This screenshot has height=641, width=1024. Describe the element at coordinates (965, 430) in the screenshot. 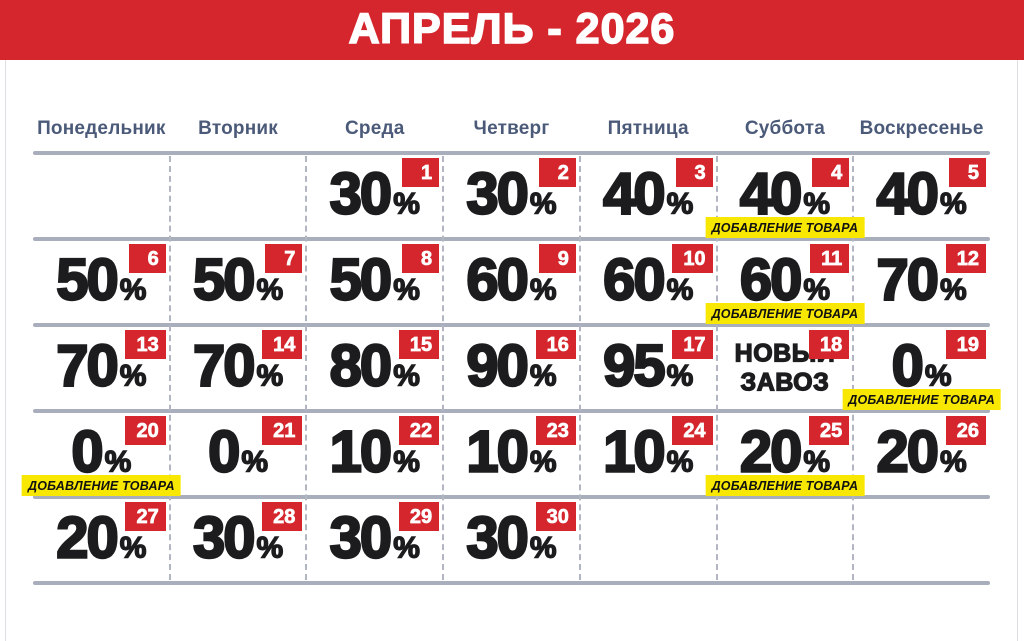

I see `day-number-badge: 26` at that location.